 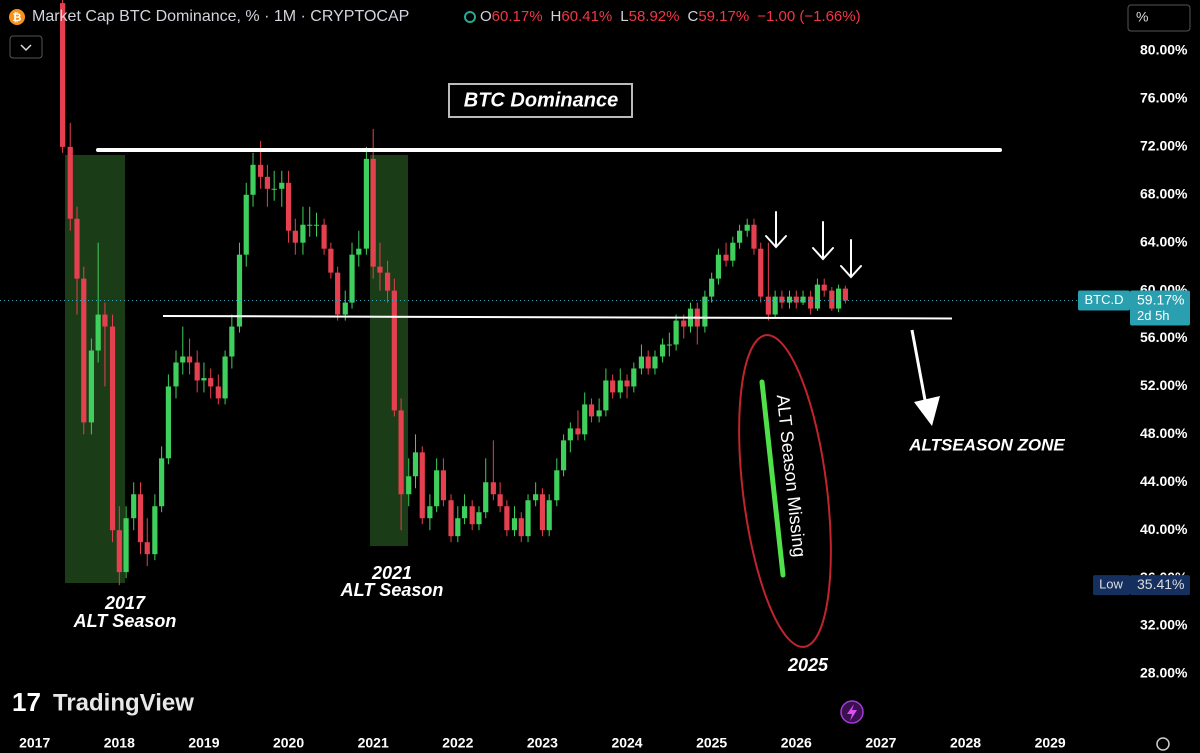 I want to click on x-tick-label: 2020, so click(x=288, y=743).